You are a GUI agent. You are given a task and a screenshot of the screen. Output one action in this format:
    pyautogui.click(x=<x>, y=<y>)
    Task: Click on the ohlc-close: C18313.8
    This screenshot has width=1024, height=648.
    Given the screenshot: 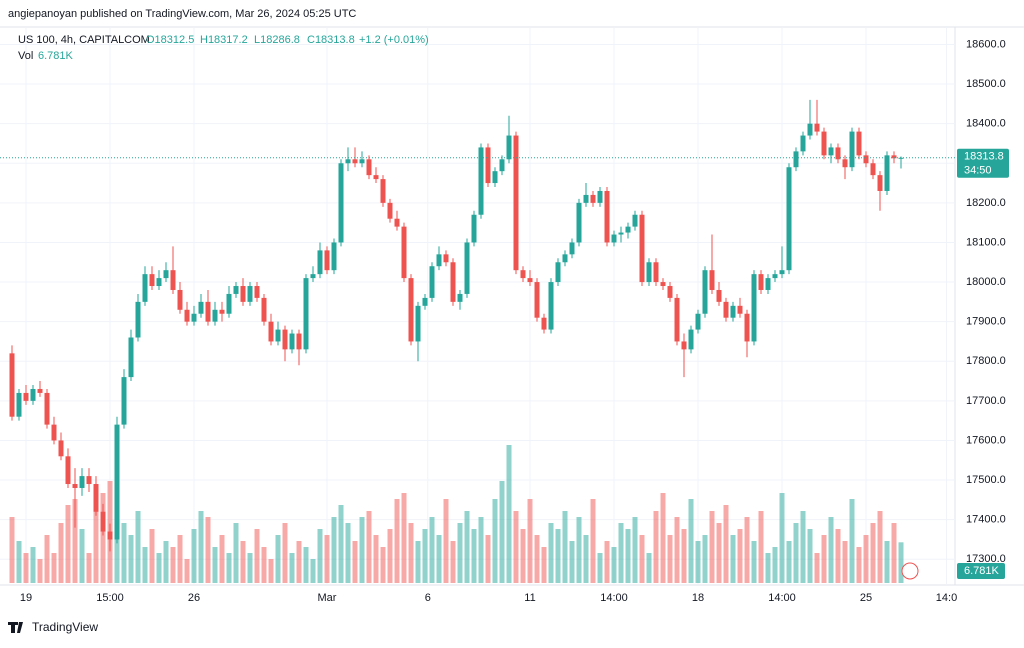 What is the action you would take?
    pyautogui.click(x=331, y=40)
    